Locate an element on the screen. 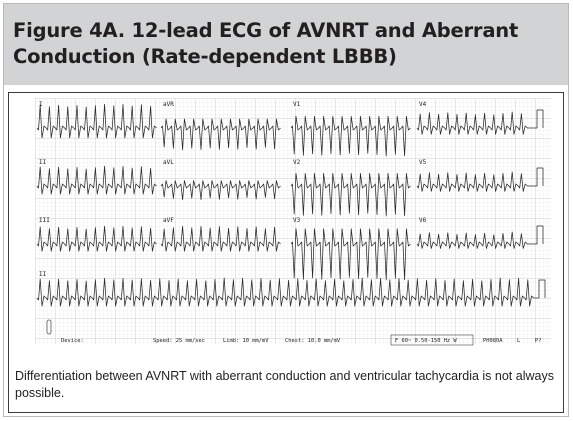 This screenshot has width=573, height=421. footer-limb: Limb: 10 mm/mV is located at coordinates (246, 341).